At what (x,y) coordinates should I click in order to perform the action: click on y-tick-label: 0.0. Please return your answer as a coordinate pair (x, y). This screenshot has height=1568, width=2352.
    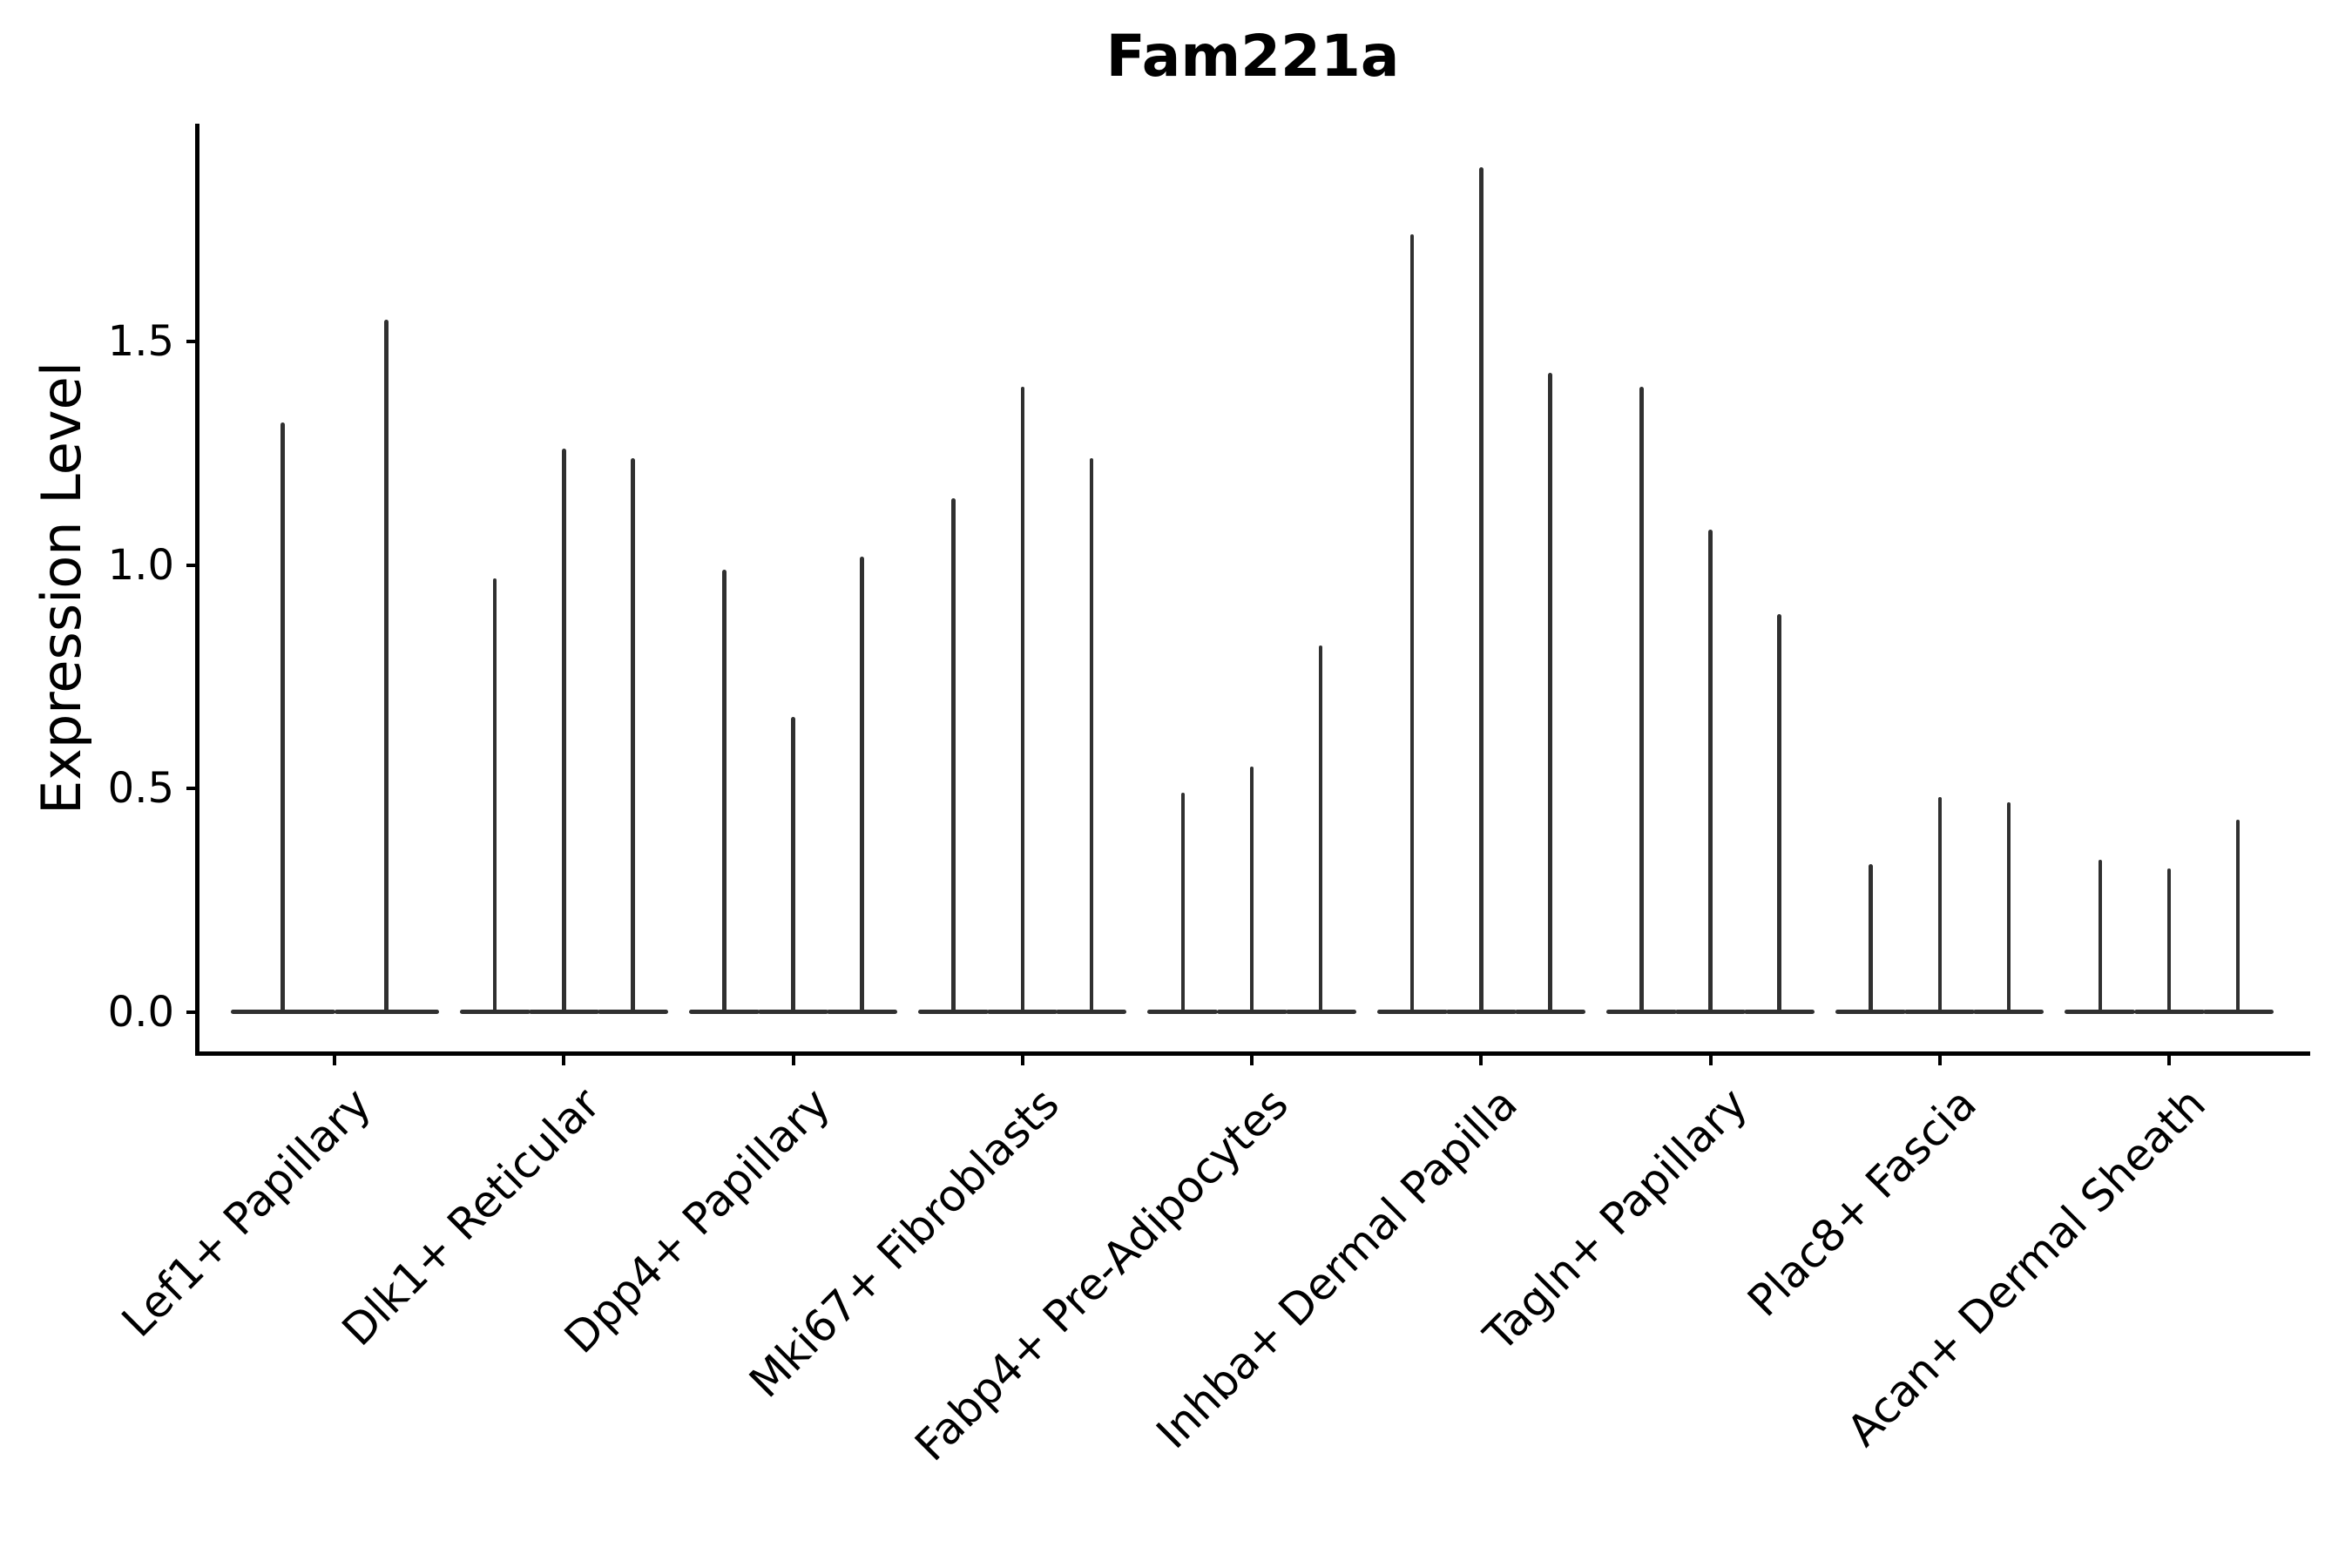
    Looking at the image, I should click on (140, 1012).